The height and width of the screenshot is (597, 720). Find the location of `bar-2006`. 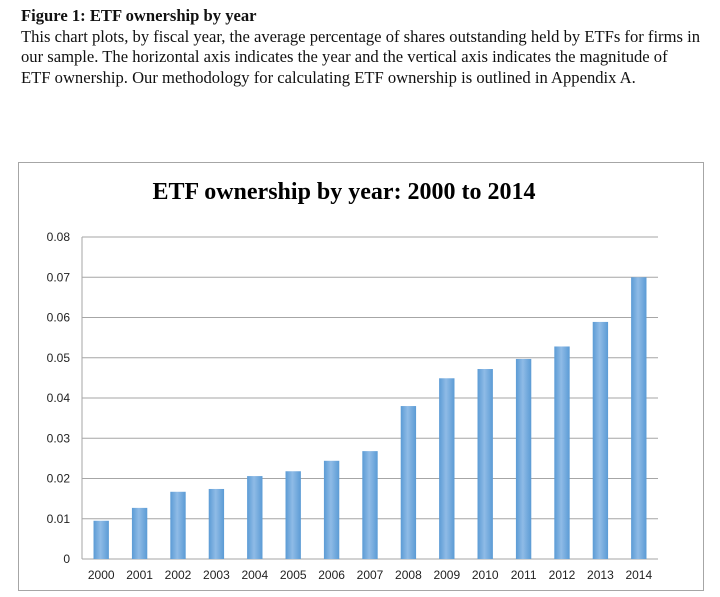

bar-2006 is located at coordinates (331, 509).